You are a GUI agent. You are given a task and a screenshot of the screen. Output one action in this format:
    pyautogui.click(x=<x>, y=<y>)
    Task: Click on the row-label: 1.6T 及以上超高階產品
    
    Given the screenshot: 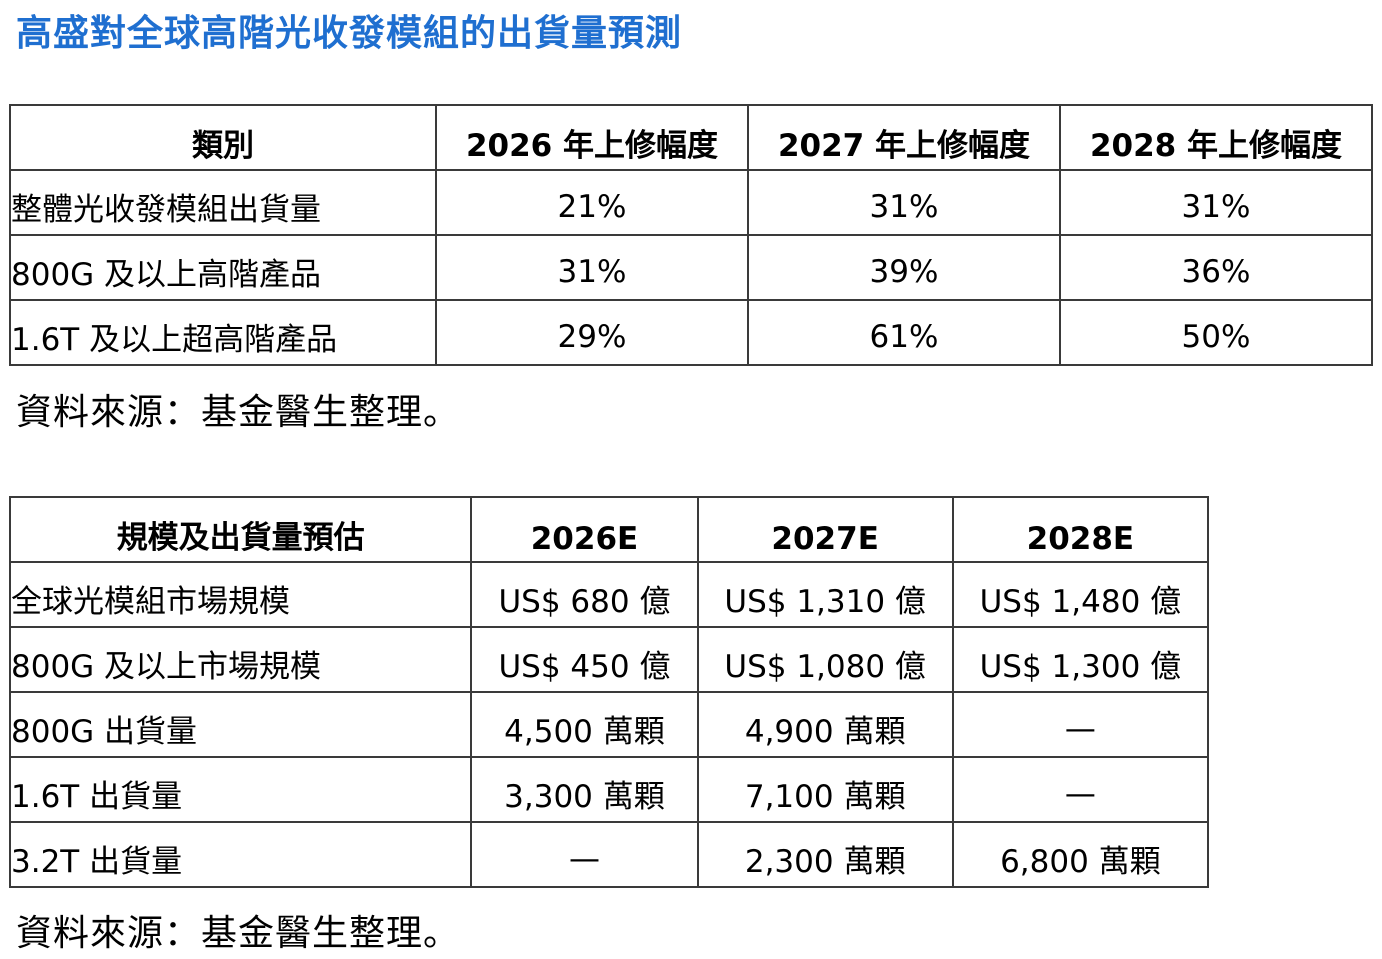 What is the action you would take?
    pyautogui.click(x=223, y=332)
    